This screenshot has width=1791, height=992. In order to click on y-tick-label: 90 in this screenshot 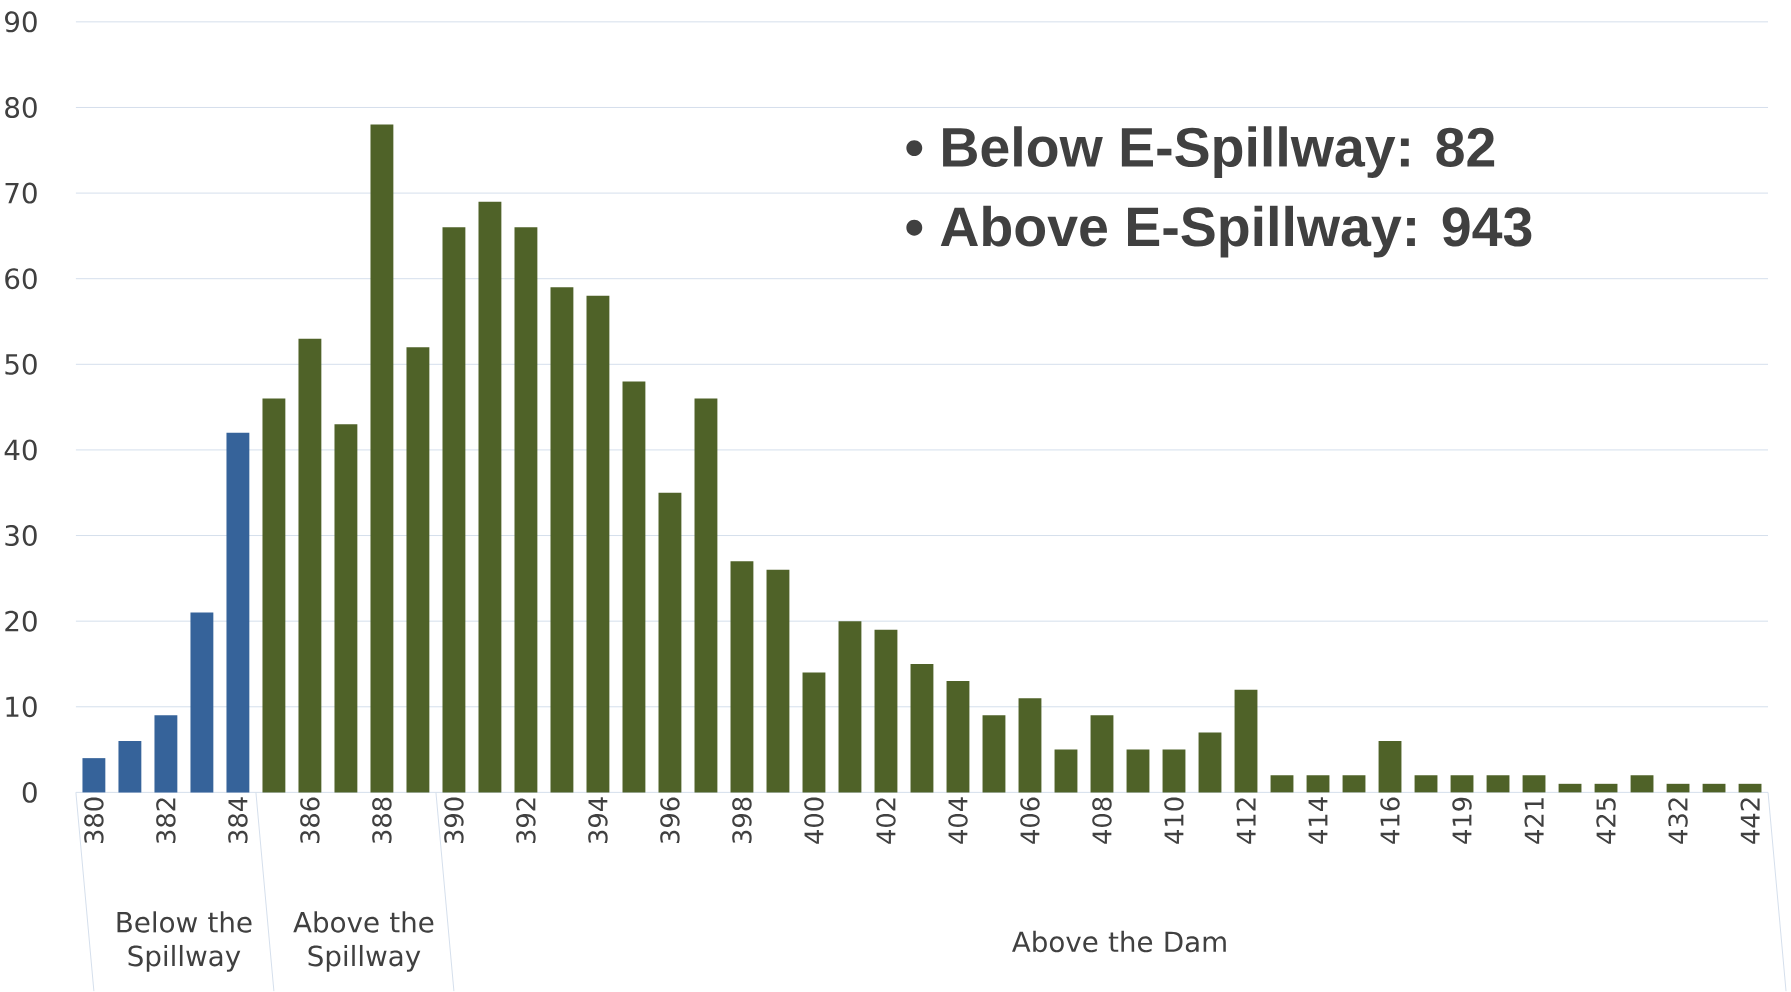, I will do `click(21, 22)`.